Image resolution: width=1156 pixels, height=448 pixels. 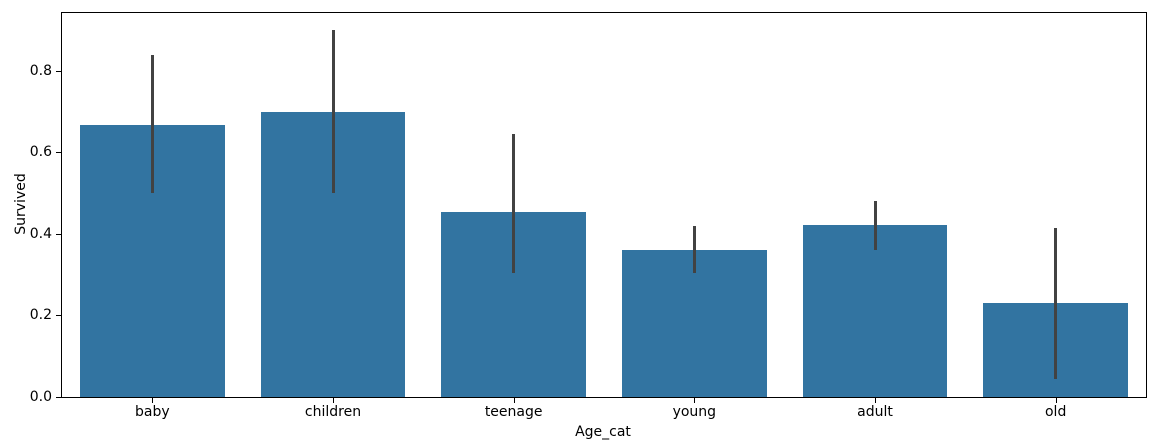 What do you see at coordinates (875, 310) in the screenshot?
I see `bar-adult` at bounding box center [875, 310].